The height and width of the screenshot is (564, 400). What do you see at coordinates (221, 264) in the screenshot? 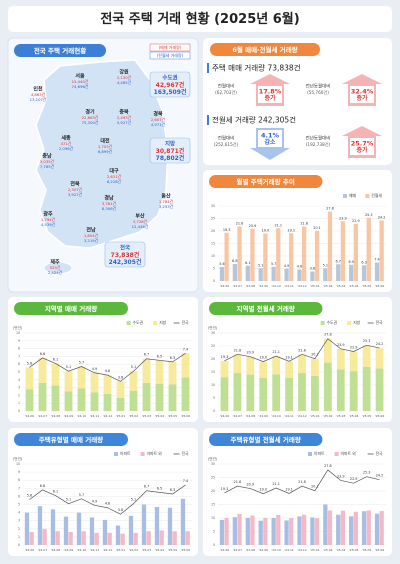
I see `bar-value-label: 5.6` at bounding box center [221, 264].